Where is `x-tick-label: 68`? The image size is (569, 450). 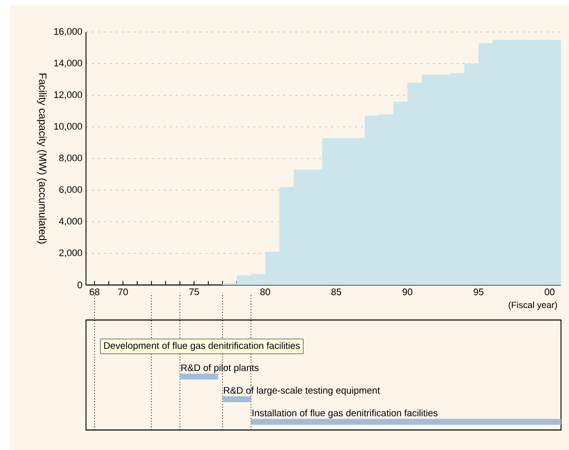 x-tick-label: 68 is located at coordinates (95, 292).